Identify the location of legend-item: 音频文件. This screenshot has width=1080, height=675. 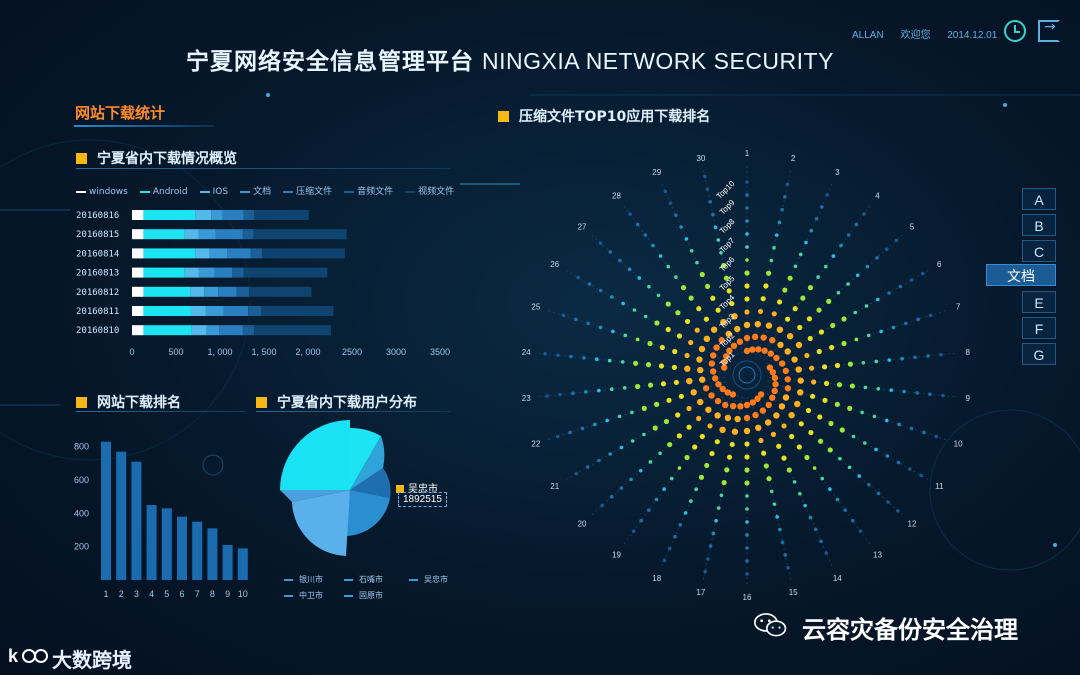
(368, 190).